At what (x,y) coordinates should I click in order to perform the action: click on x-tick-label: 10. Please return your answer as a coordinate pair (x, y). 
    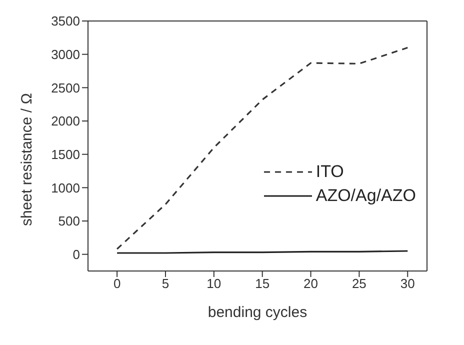
    Looking at the image, I should click on (214, 284).